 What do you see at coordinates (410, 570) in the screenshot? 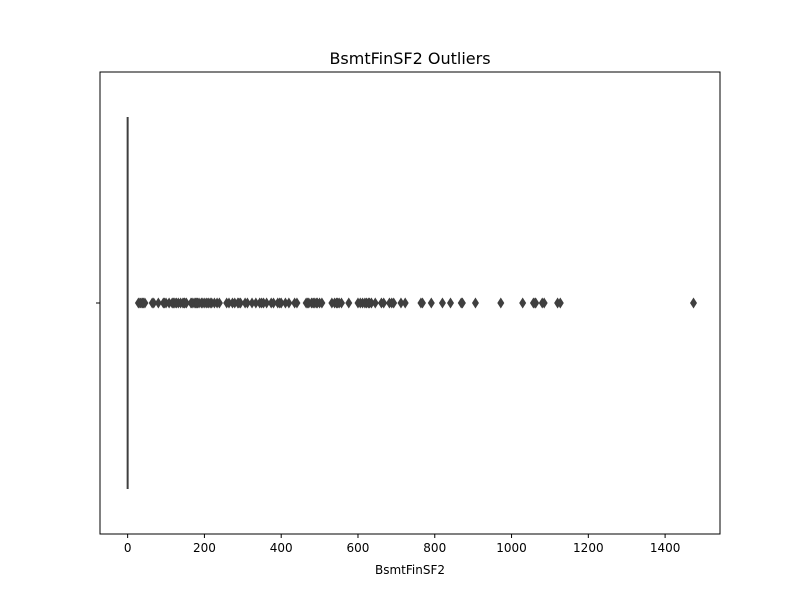
I see `x-axis-label: BsmtFinSF2` at bounding box center [410, 570].